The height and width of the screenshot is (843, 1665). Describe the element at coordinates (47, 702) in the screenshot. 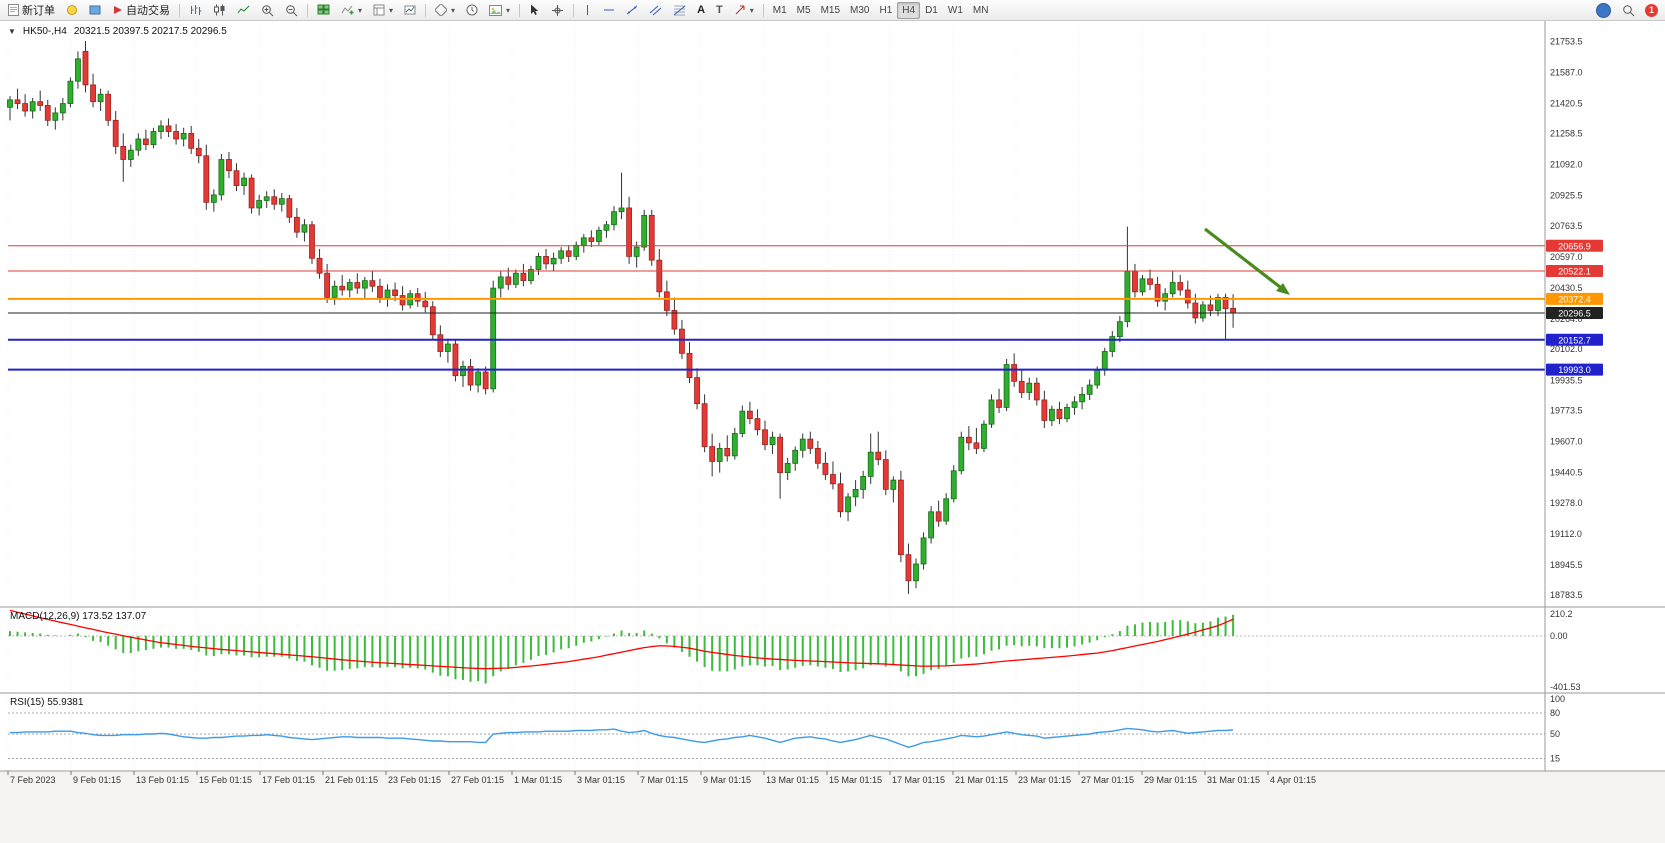

I see `svg-text: RSI(15) 55.9381` at that location.